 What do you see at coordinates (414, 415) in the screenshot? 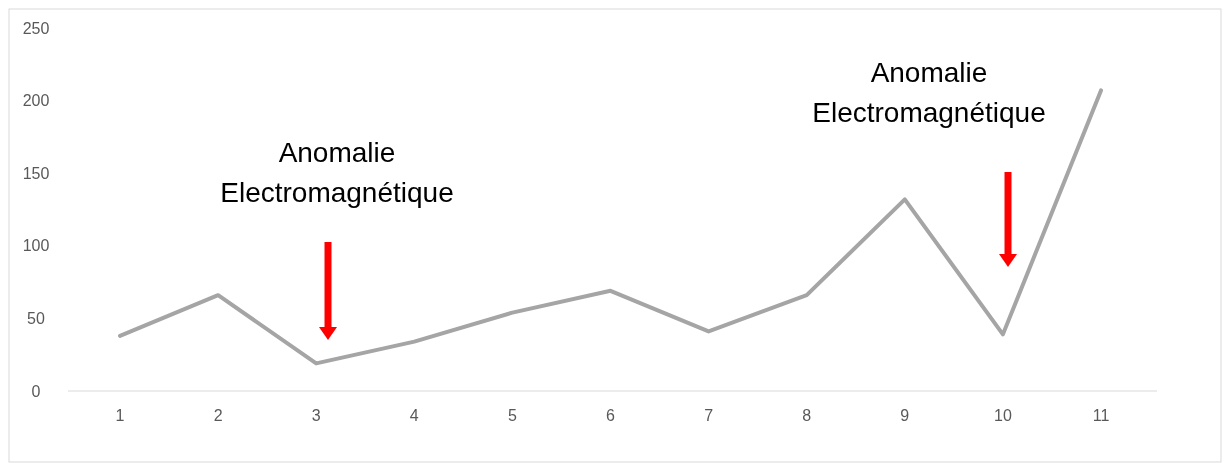
I see `x-tick-label: 4` at bounding box center [414, 415].